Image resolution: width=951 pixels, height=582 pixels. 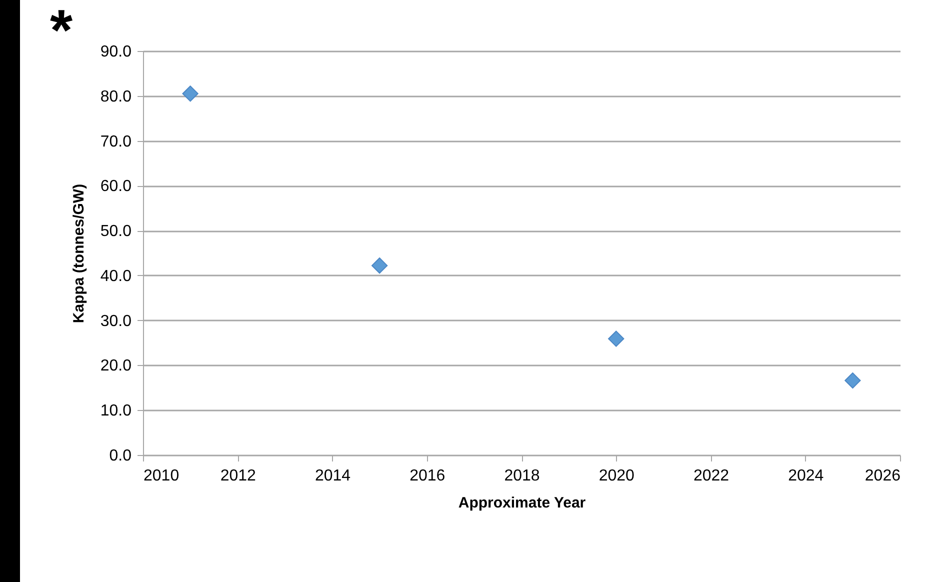 What do you see at coordinates (428, 476) in the screenshot?
I see `x-tick-label: 2016` at bounding box center [428, 476].